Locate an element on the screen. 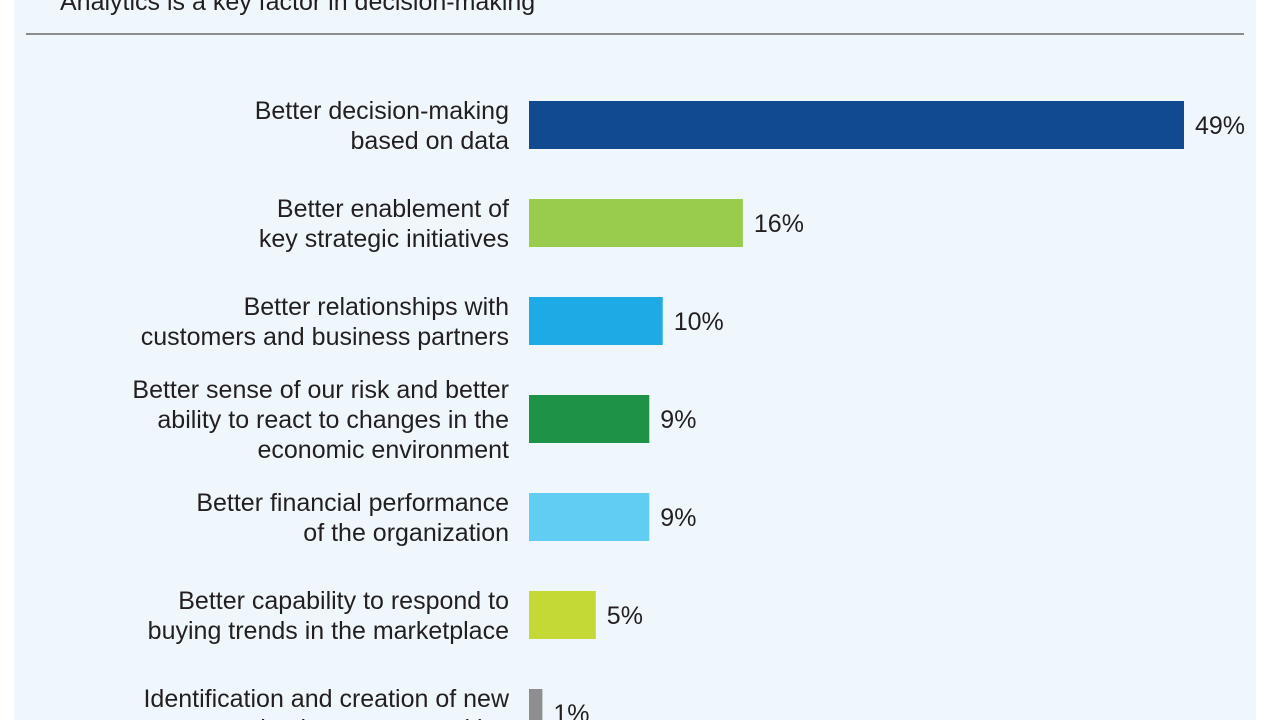 The width and height of the screenshot is (1280, 720). value-label-4: 9% is located at coordinates (678, 420).